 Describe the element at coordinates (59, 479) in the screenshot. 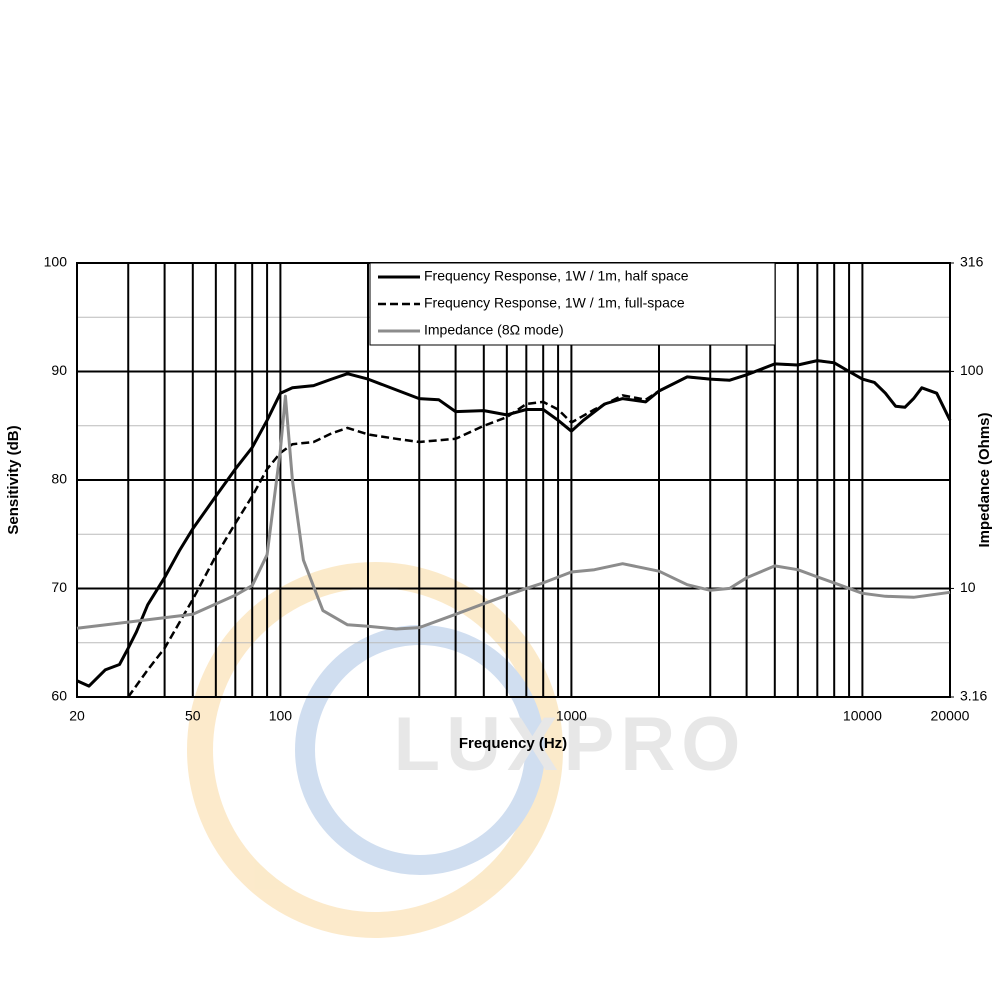

I see `y-tick-label: 80` at that location.